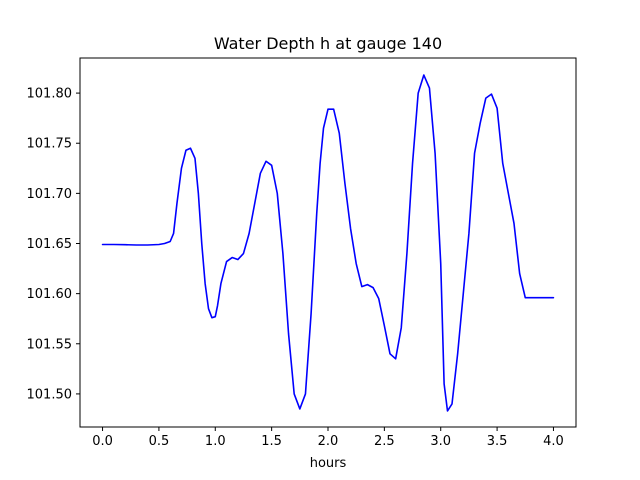 Image resolution: width=640 pixels, height=480 pixels. I want to click on x-tick-label: 4.0, so click(553, 441).